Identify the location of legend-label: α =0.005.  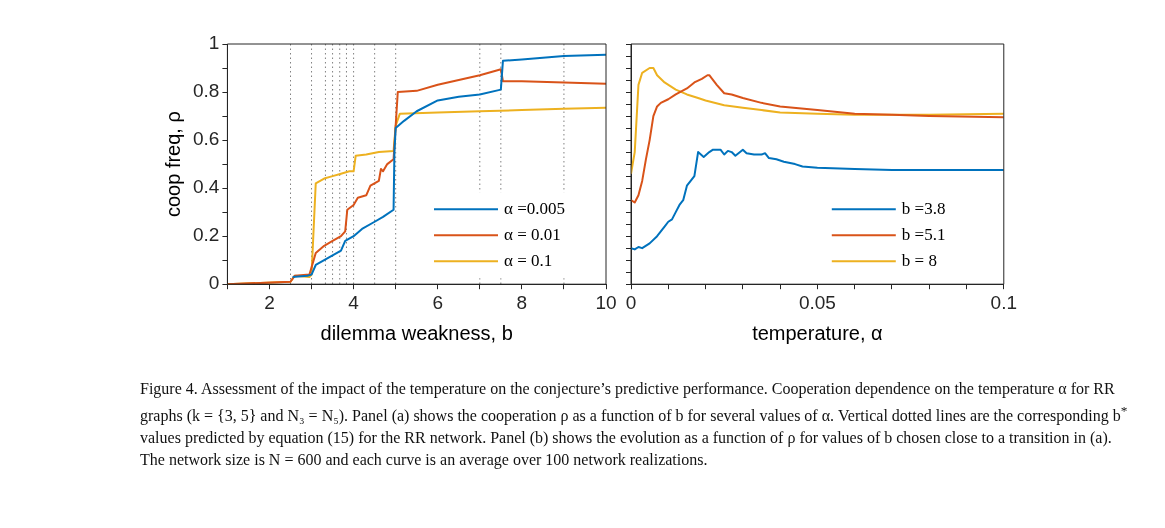
(534, 208).